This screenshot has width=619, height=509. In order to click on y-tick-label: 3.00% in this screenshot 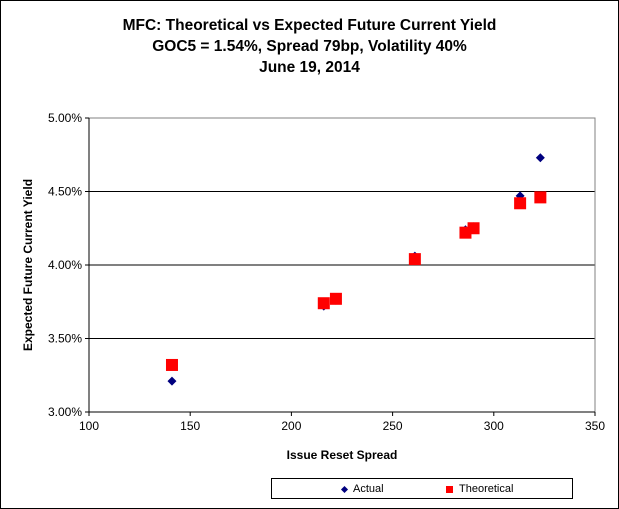, I will do `click(65, 412)`.